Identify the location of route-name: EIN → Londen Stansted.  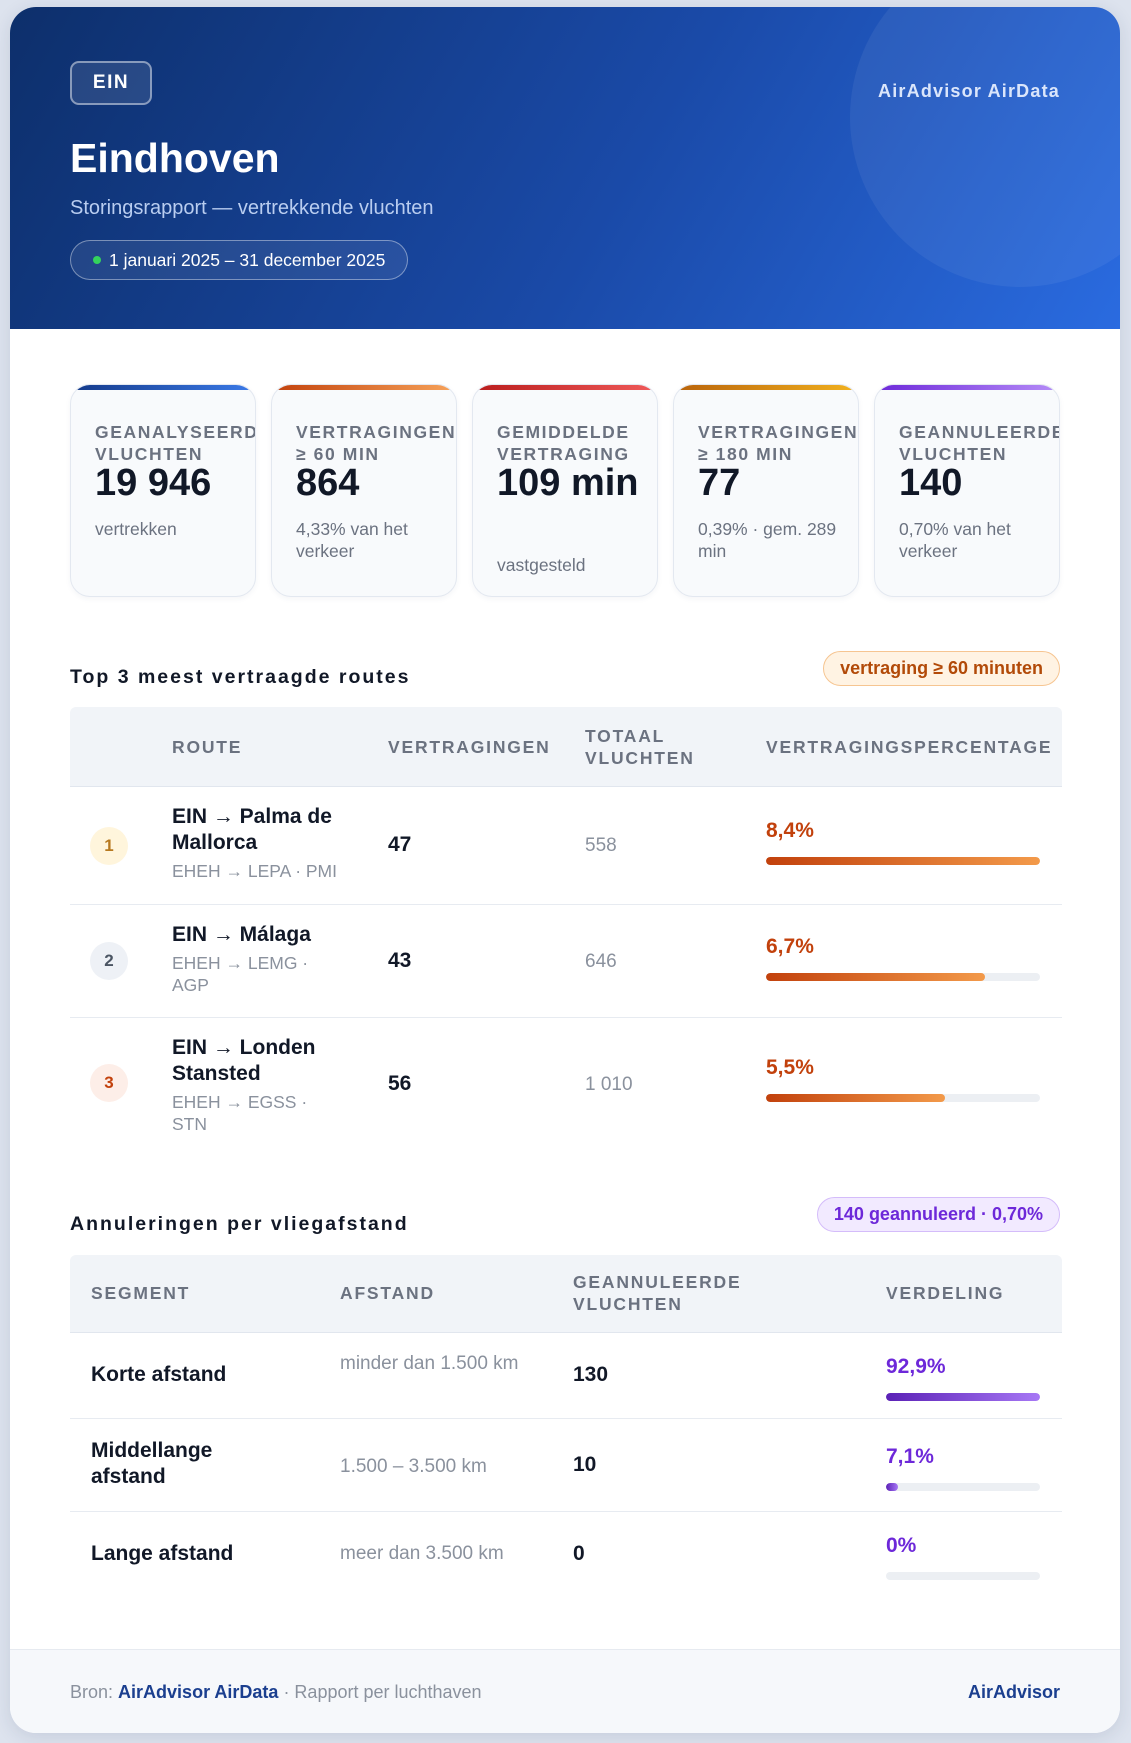
(244, 1060).